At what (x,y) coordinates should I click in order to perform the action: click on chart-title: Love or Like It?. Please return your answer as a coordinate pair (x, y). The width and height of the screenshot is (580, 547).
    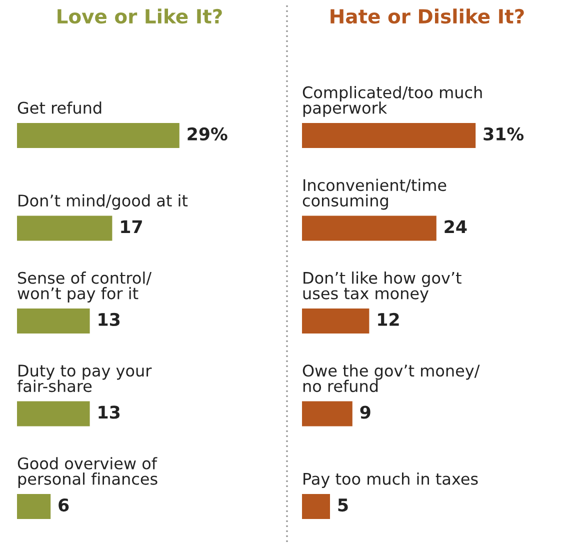
    Looking at the image, I should click on (140, 16).